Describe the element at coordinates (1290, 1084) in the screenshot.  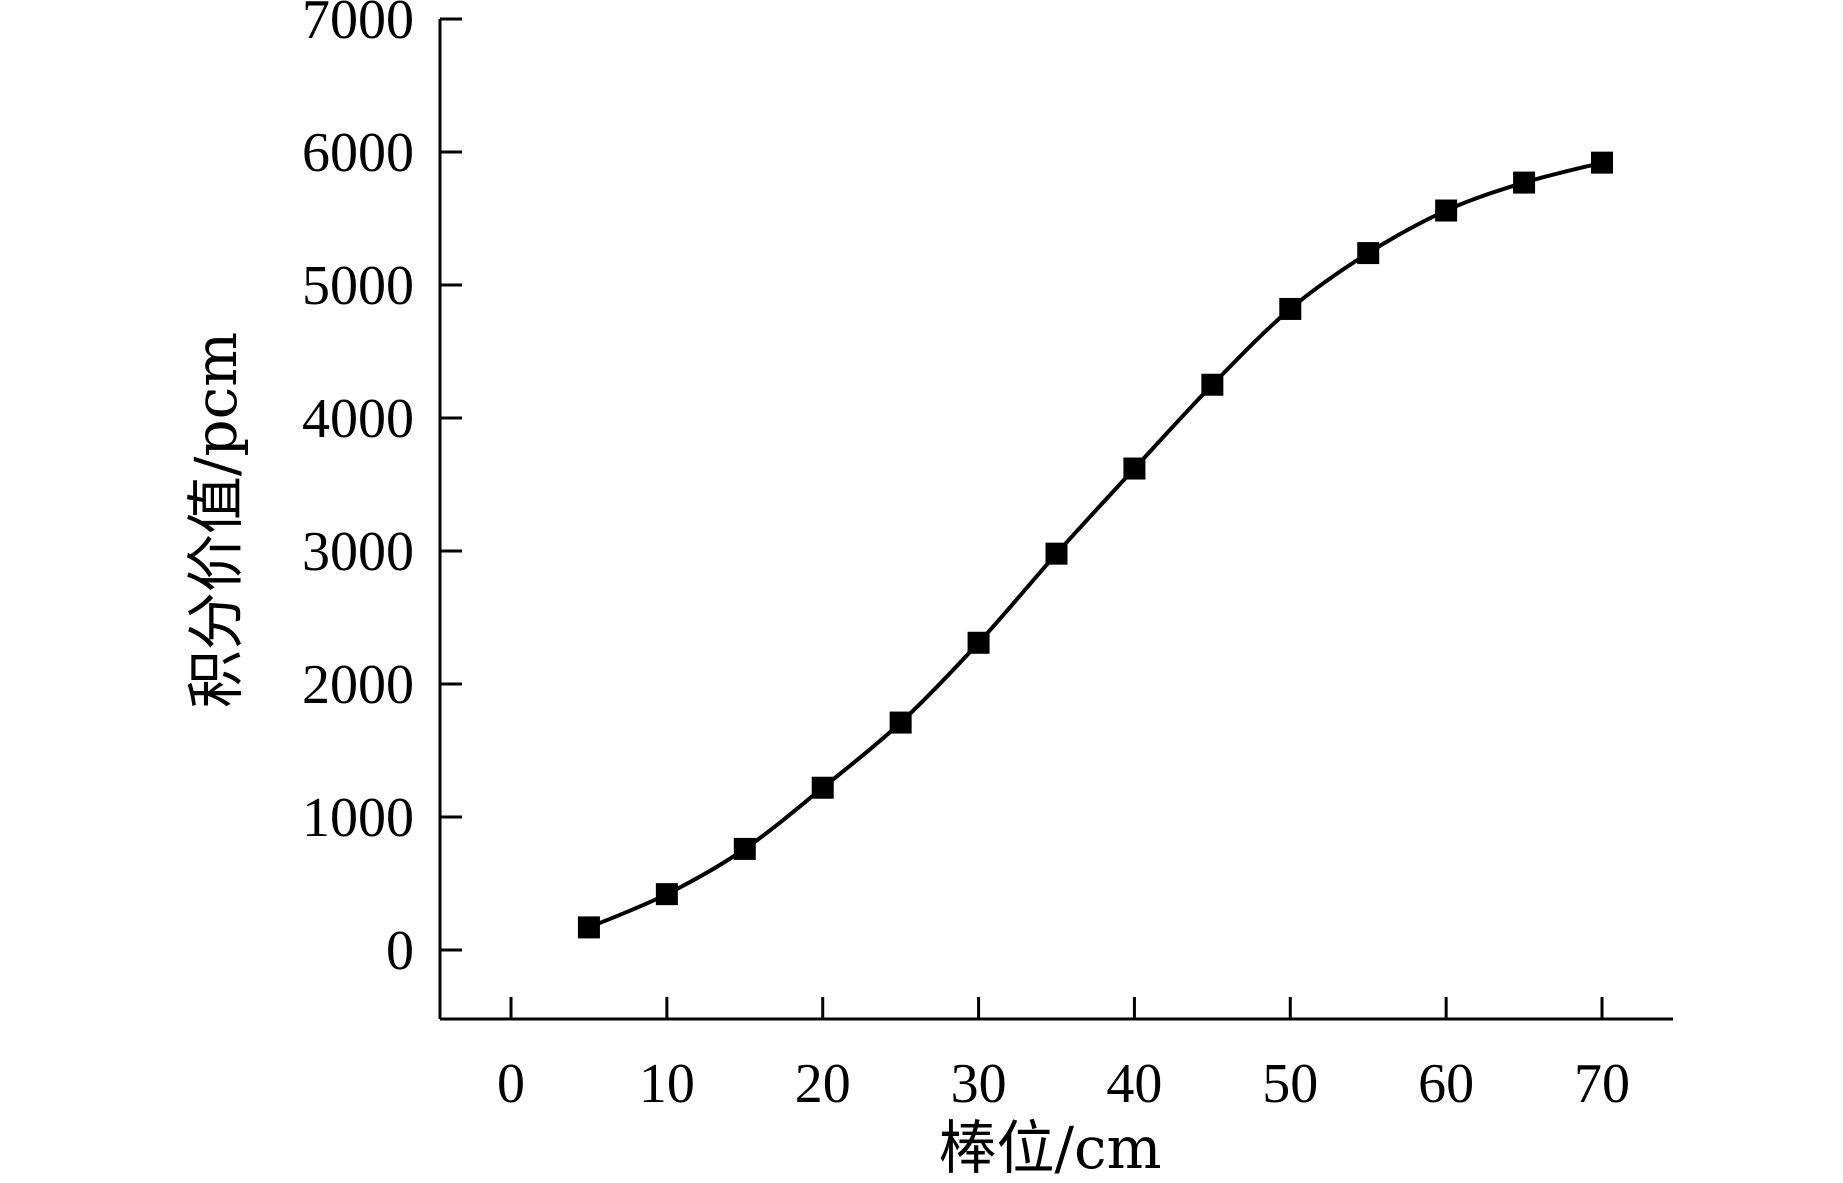
I see `x-tick-label: 50` at that location.